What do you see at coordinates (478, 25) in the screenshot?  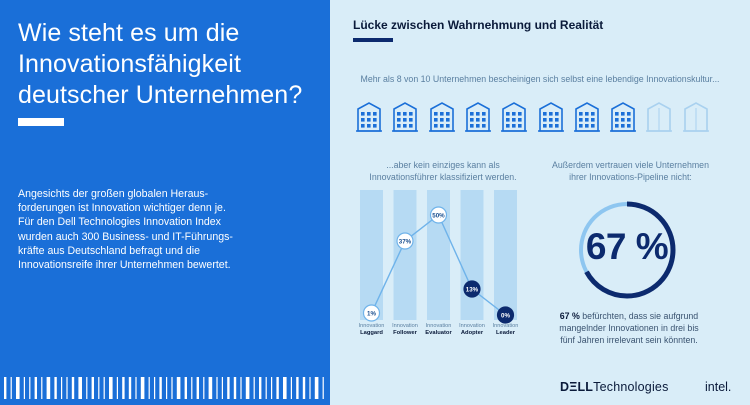 I see `section-title: Lücke zwischen Wahrnehmung und Realität` at bounding box center [478, 25].